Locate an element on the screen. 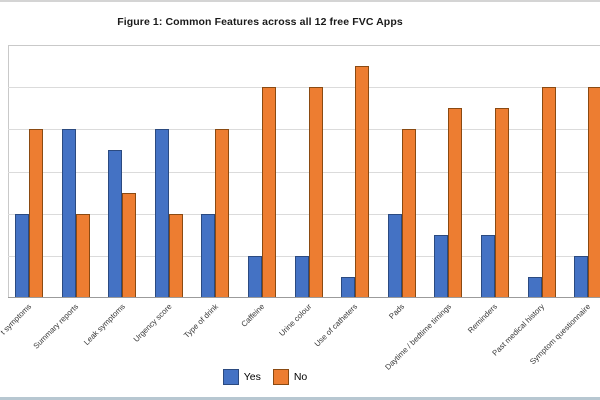 This screenshot has width=600, height=400. bar-yes-symptom-questionnaire is located at coordinates (581, 276).